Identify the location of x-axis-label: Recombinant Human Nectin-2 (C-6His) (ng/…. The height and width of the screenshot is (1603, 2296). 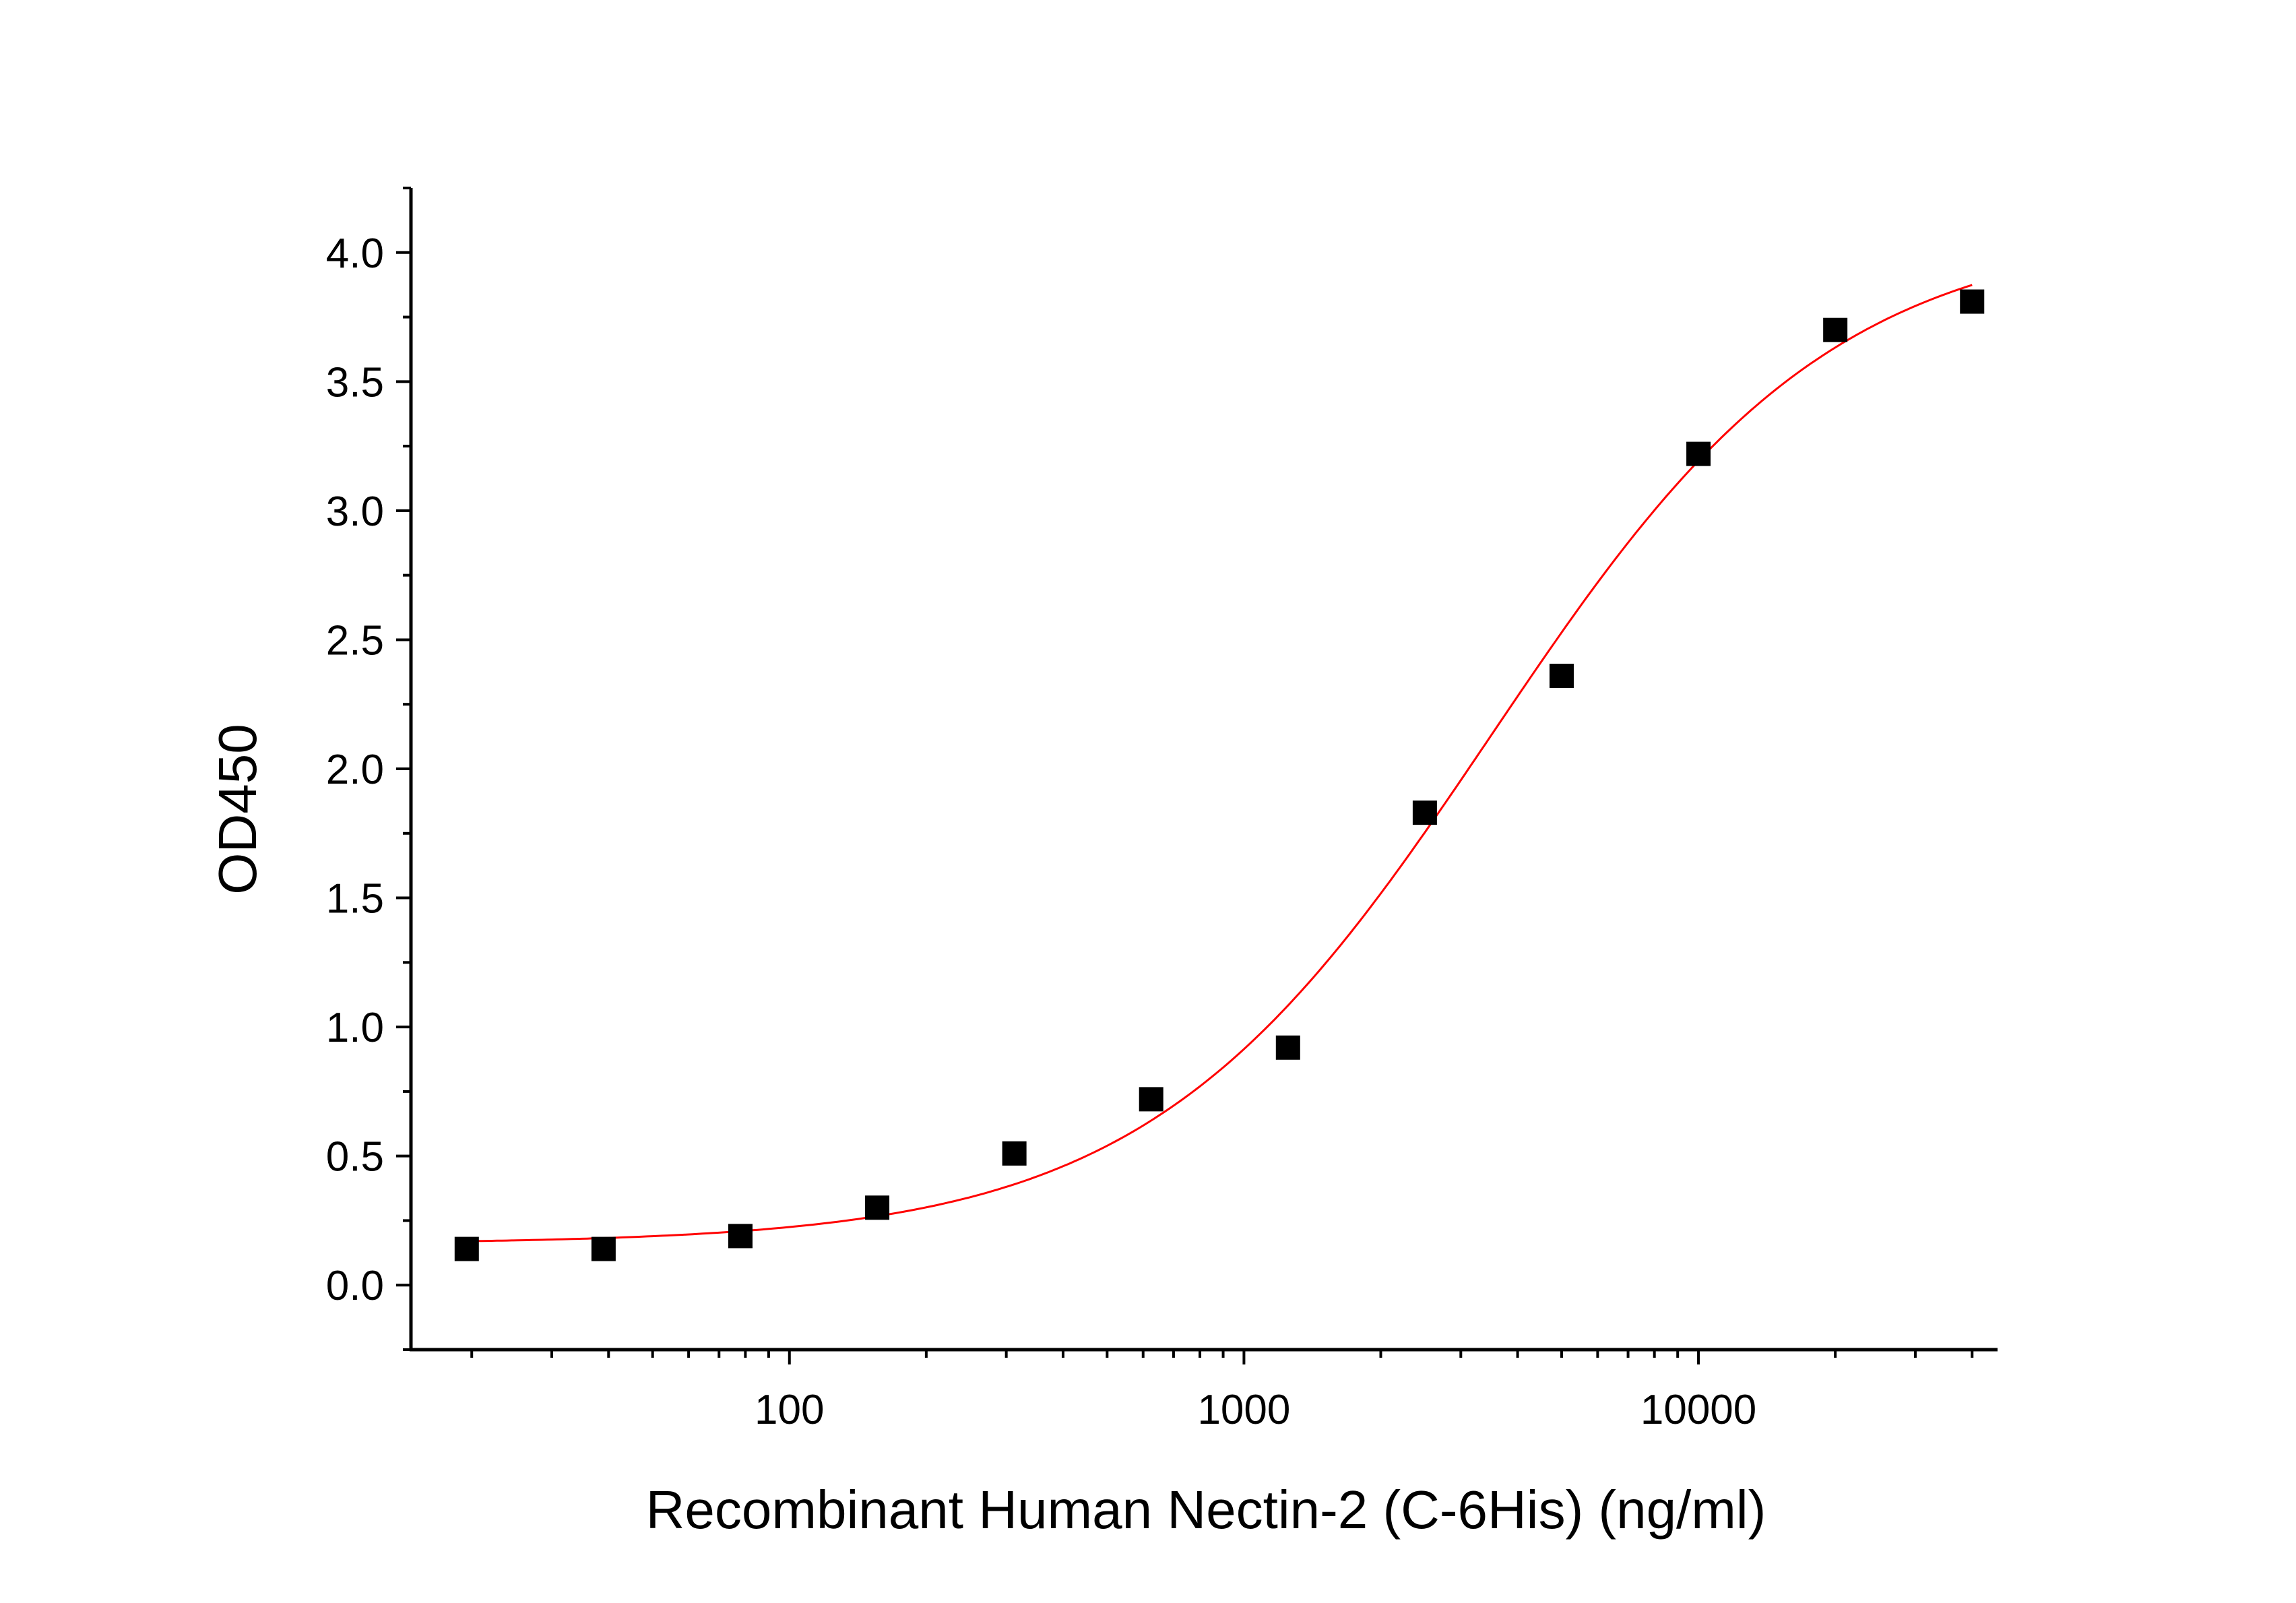
(1206, 1510).